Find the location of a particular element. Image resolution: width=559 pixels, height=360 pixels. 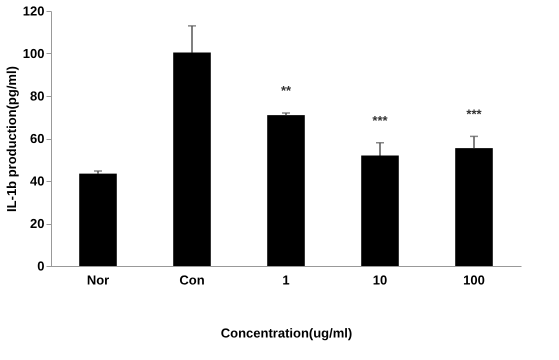

x-tick-label: 100 is located at coordinates (474, 280).